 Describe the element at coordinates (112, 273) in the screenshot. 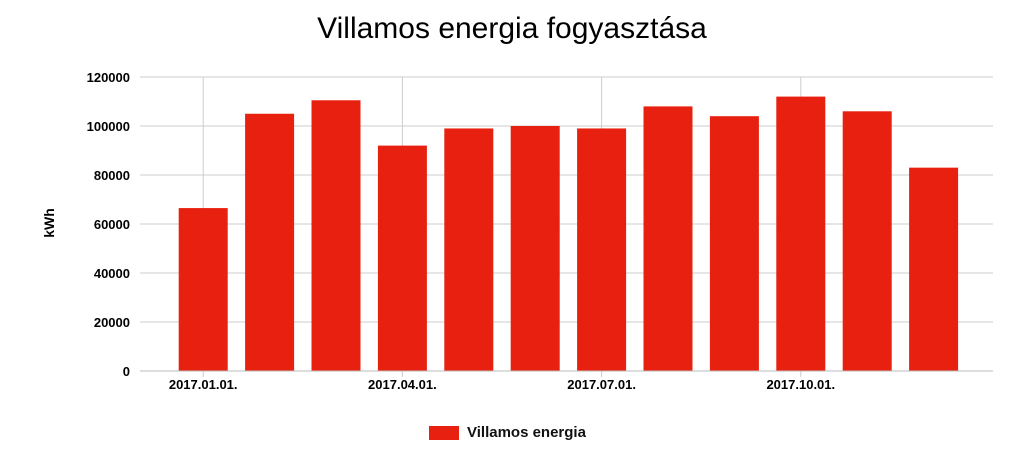

I see `y-tick-label: 40000` at that location.